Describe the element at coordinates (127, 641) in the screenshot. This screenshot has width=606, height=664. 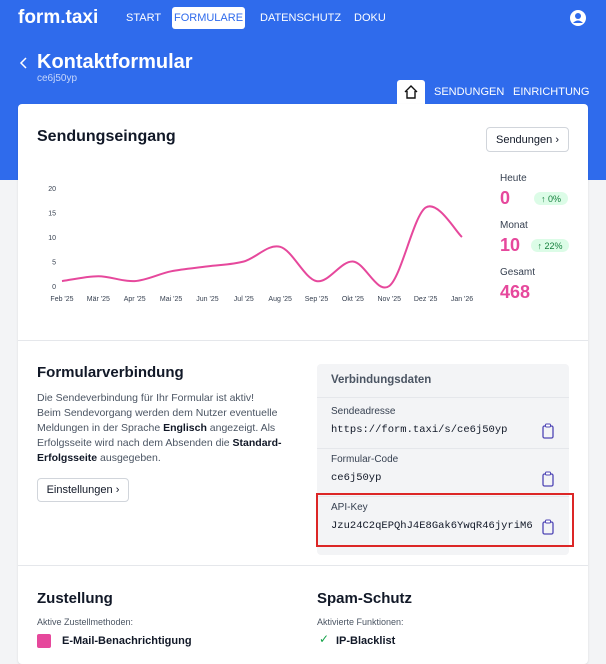
I see `list-item: E-Mail-Benachrichtigung` at that location.